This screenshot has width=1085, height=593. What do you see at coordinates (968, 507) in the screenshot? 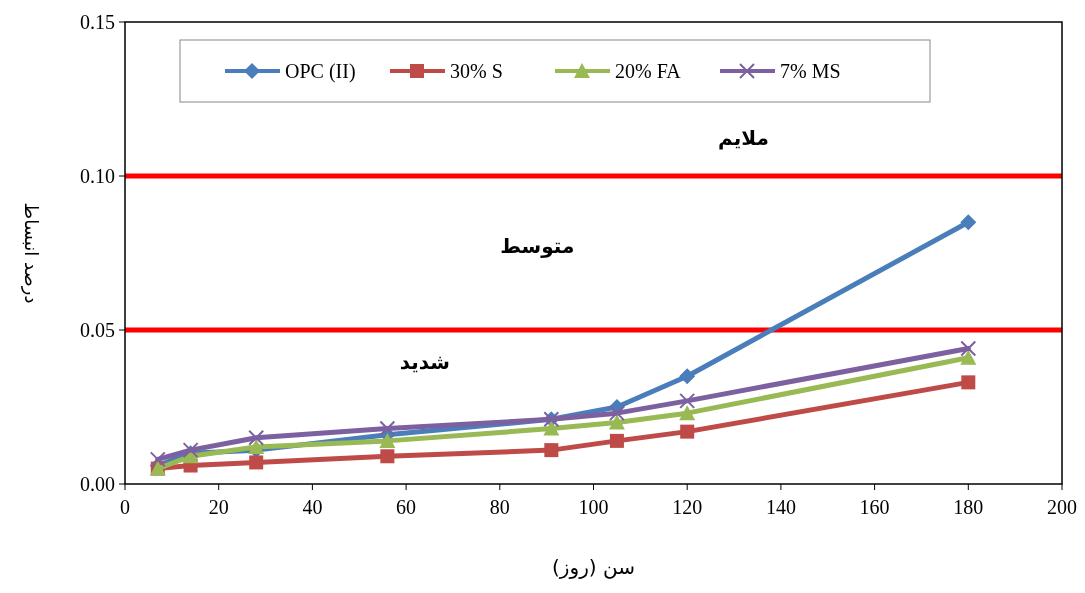
I see `x-tick-label: 180` at bounding box center [968, 507].